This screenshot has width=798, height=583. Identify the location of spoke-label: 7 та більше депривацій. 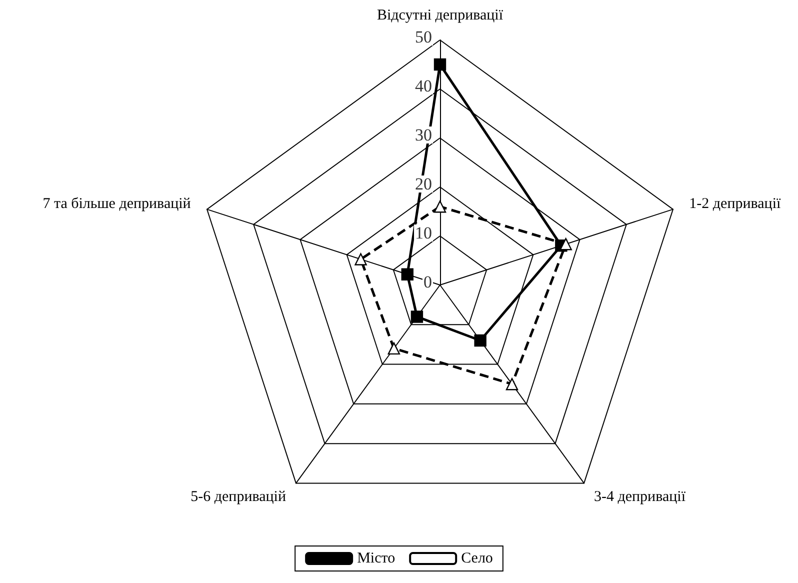
(116, 204).